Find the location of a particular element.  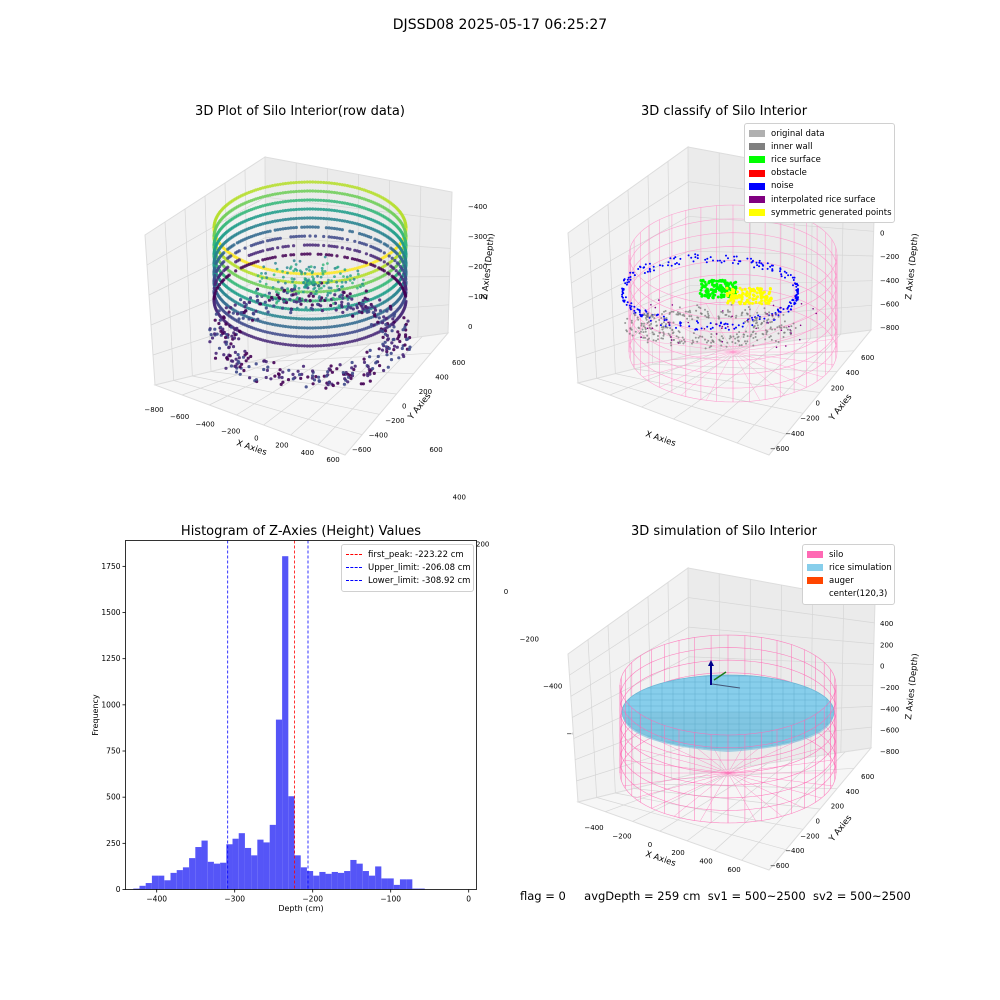

grid-line is located at coordinates (209, 336).